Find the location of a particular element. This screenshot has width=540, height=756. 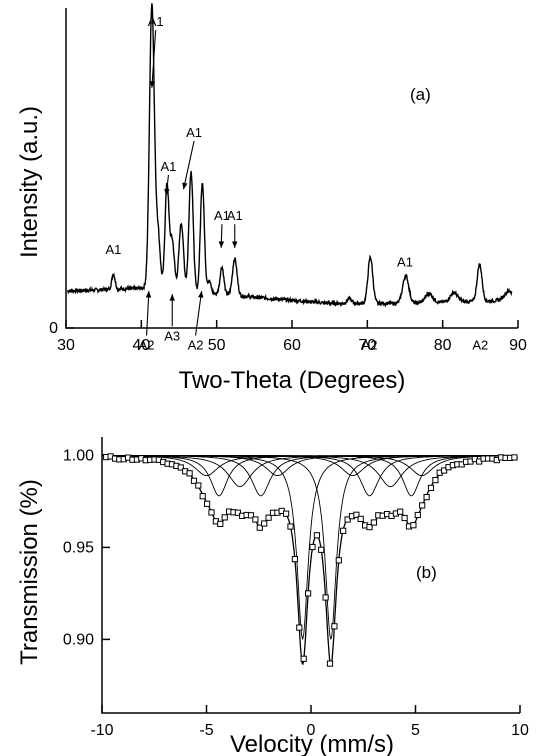

mossbauer-x-tick-label: 0 is located at coordinates (311, 730).